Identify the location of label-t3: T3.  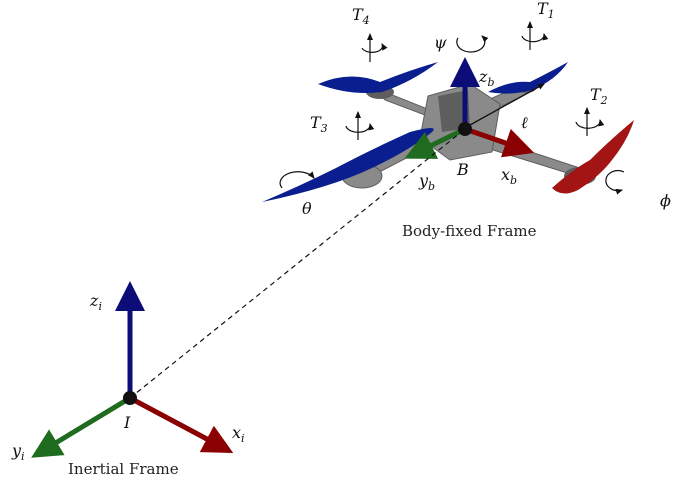
(319, 124).